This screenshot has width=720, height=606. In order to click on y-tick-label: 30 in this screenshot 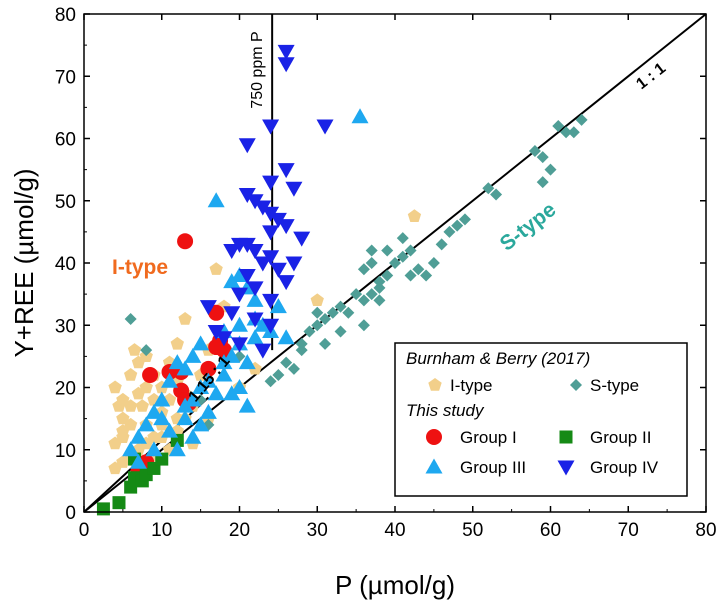, I will do `click(65, 326)`.